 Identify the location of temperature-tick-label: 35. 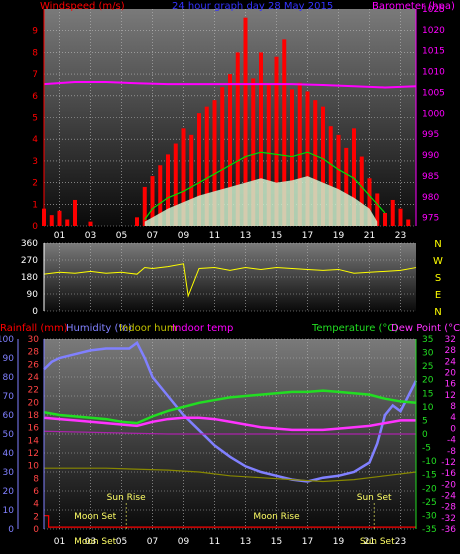
(427, 340).